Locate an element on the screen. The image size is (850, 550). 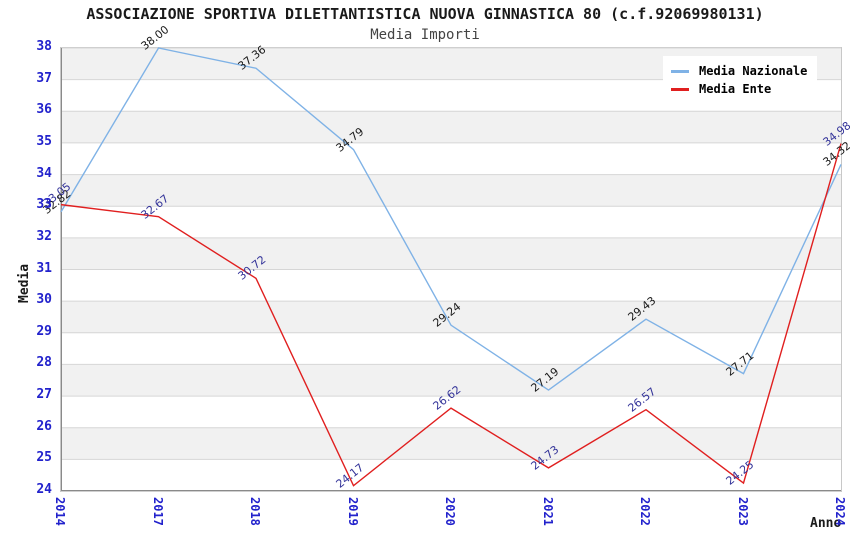
y-tick-label: 32 is located at coordinates (44, 236).